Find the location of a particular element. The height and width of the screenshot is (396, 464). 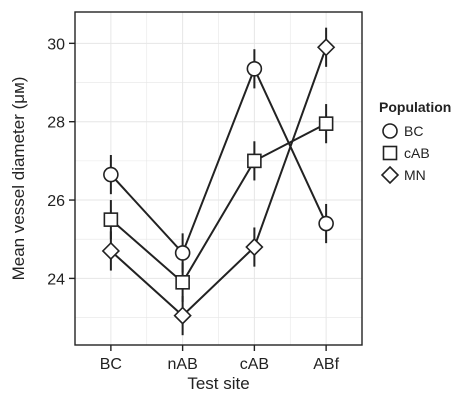

y-tick-label: 24 is located at coordinates (56, 279).